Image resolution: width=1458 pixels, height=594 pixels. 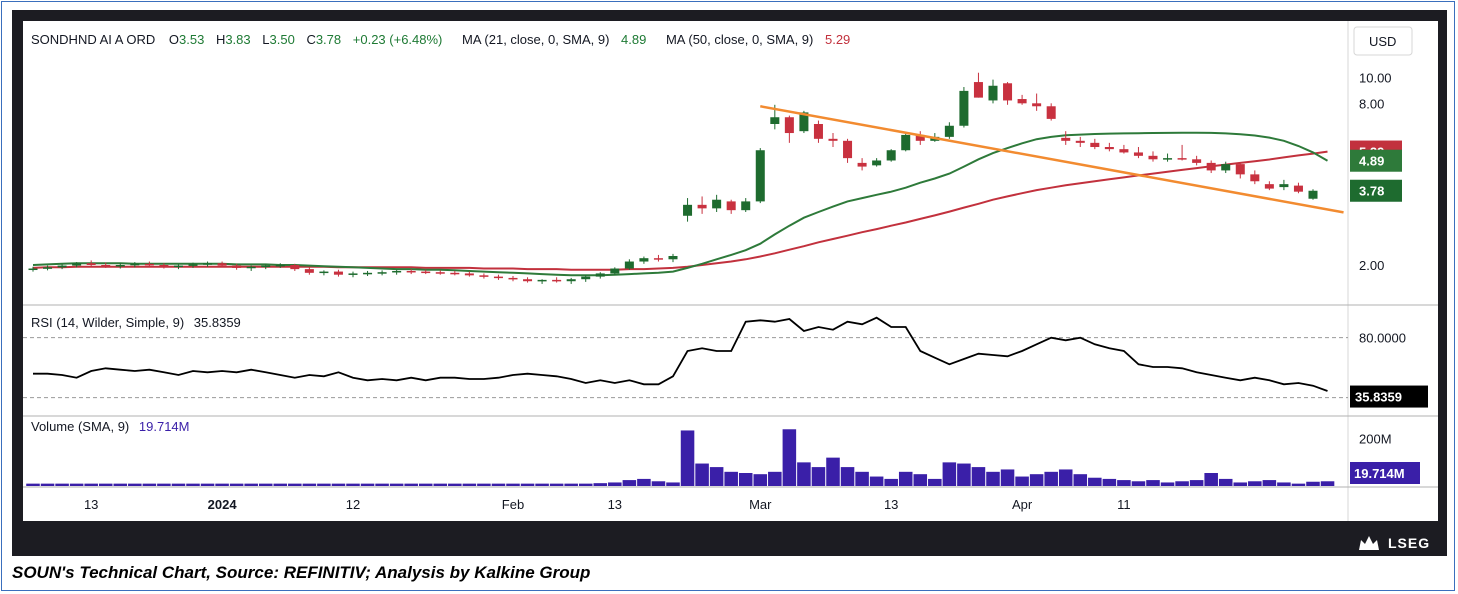 What do you see at coordinates (223, 504) in the screenshot?
I see `x-tick-label: 2024` at bounding box center [223, 504].